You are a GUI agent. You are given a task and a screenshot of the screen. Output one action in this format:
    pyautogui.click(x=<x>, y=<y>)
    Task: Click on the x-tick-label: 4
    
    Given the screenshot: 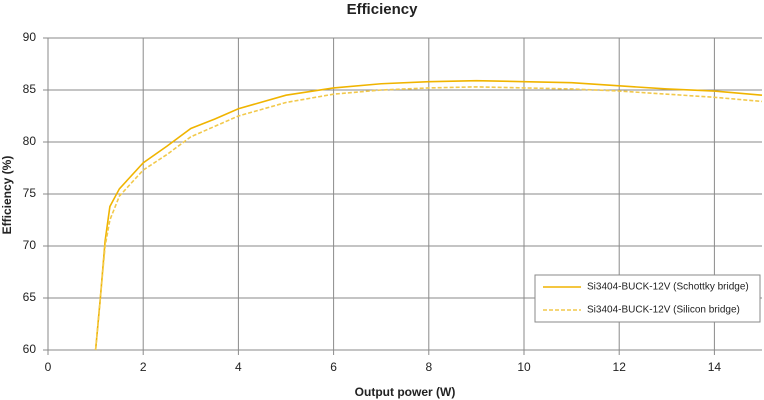 What is the action you would take?
    pyautogui.click(x=238, y=367)
    